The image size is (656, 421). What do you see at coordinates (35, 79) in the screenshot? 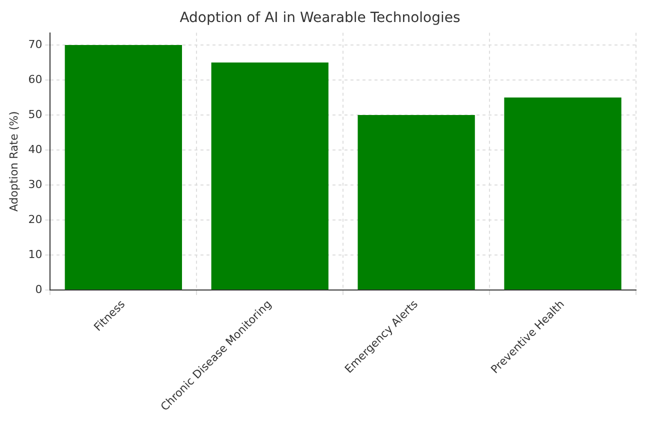
I see `y-tick-label: 60` at bounding box center [35, 79].